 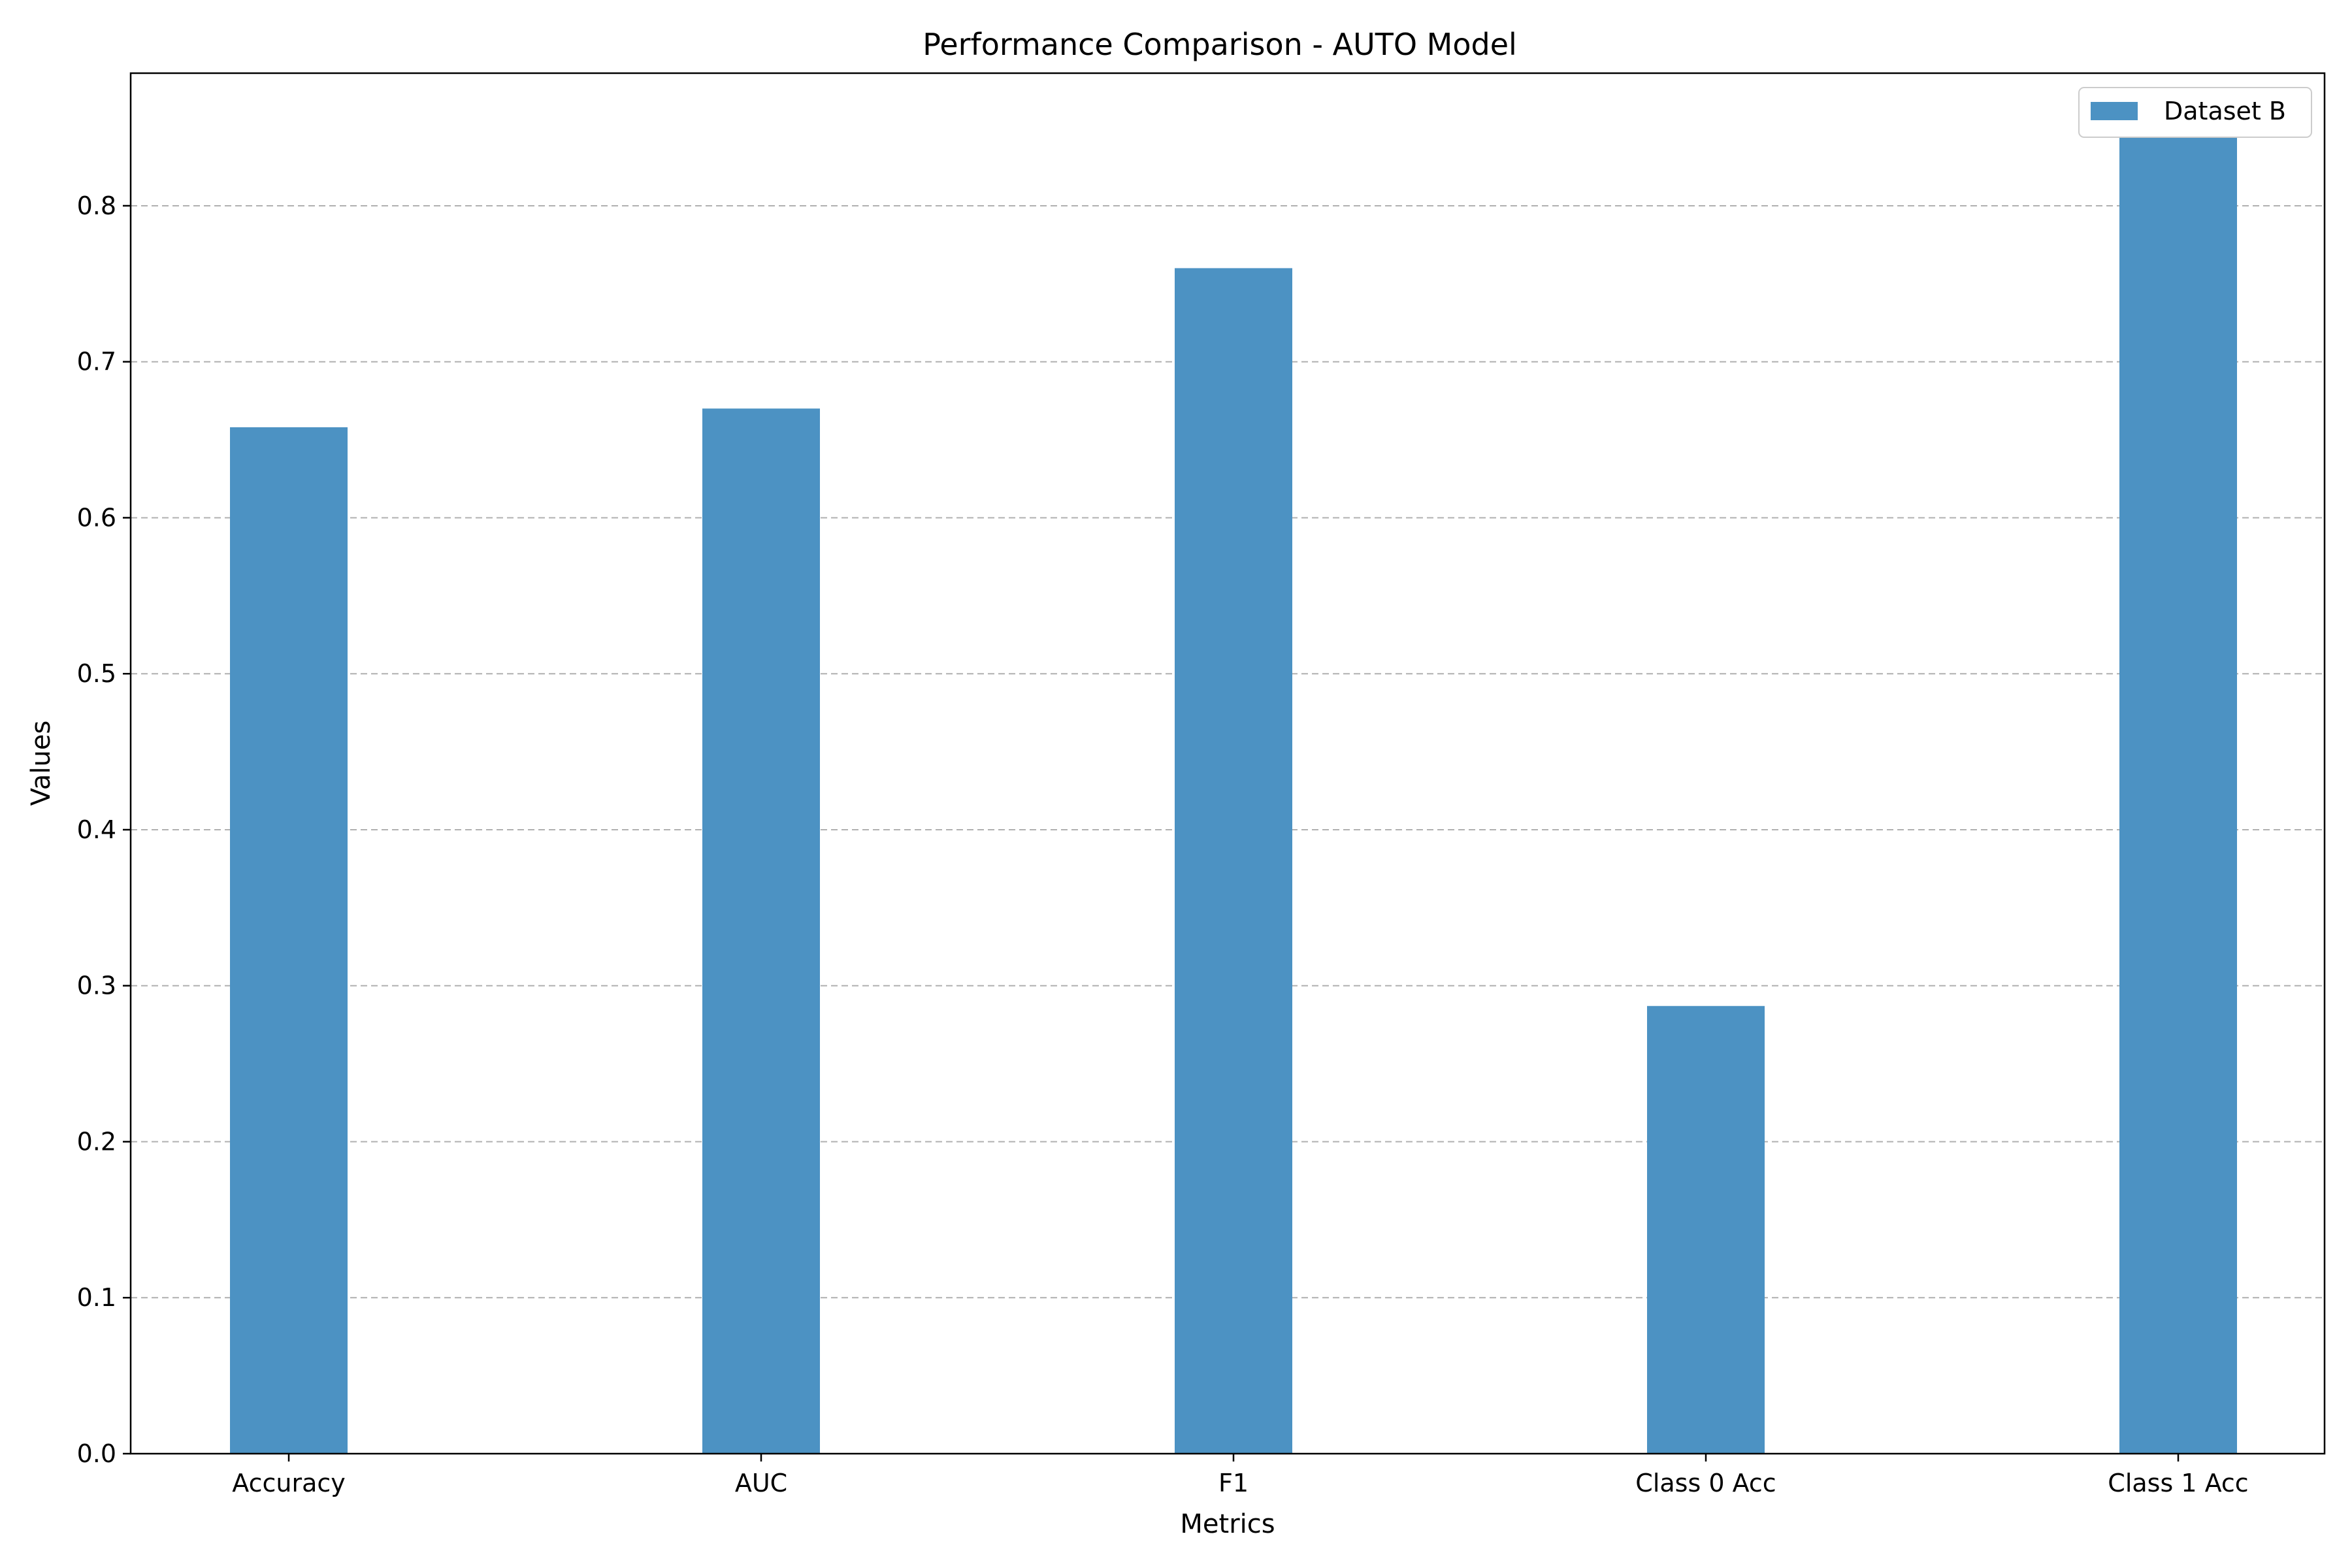 What do you see at coordinates (96, 829) in the screenshot?
I see `y-tick-label: 0.4` at bounding box center [96, 829].